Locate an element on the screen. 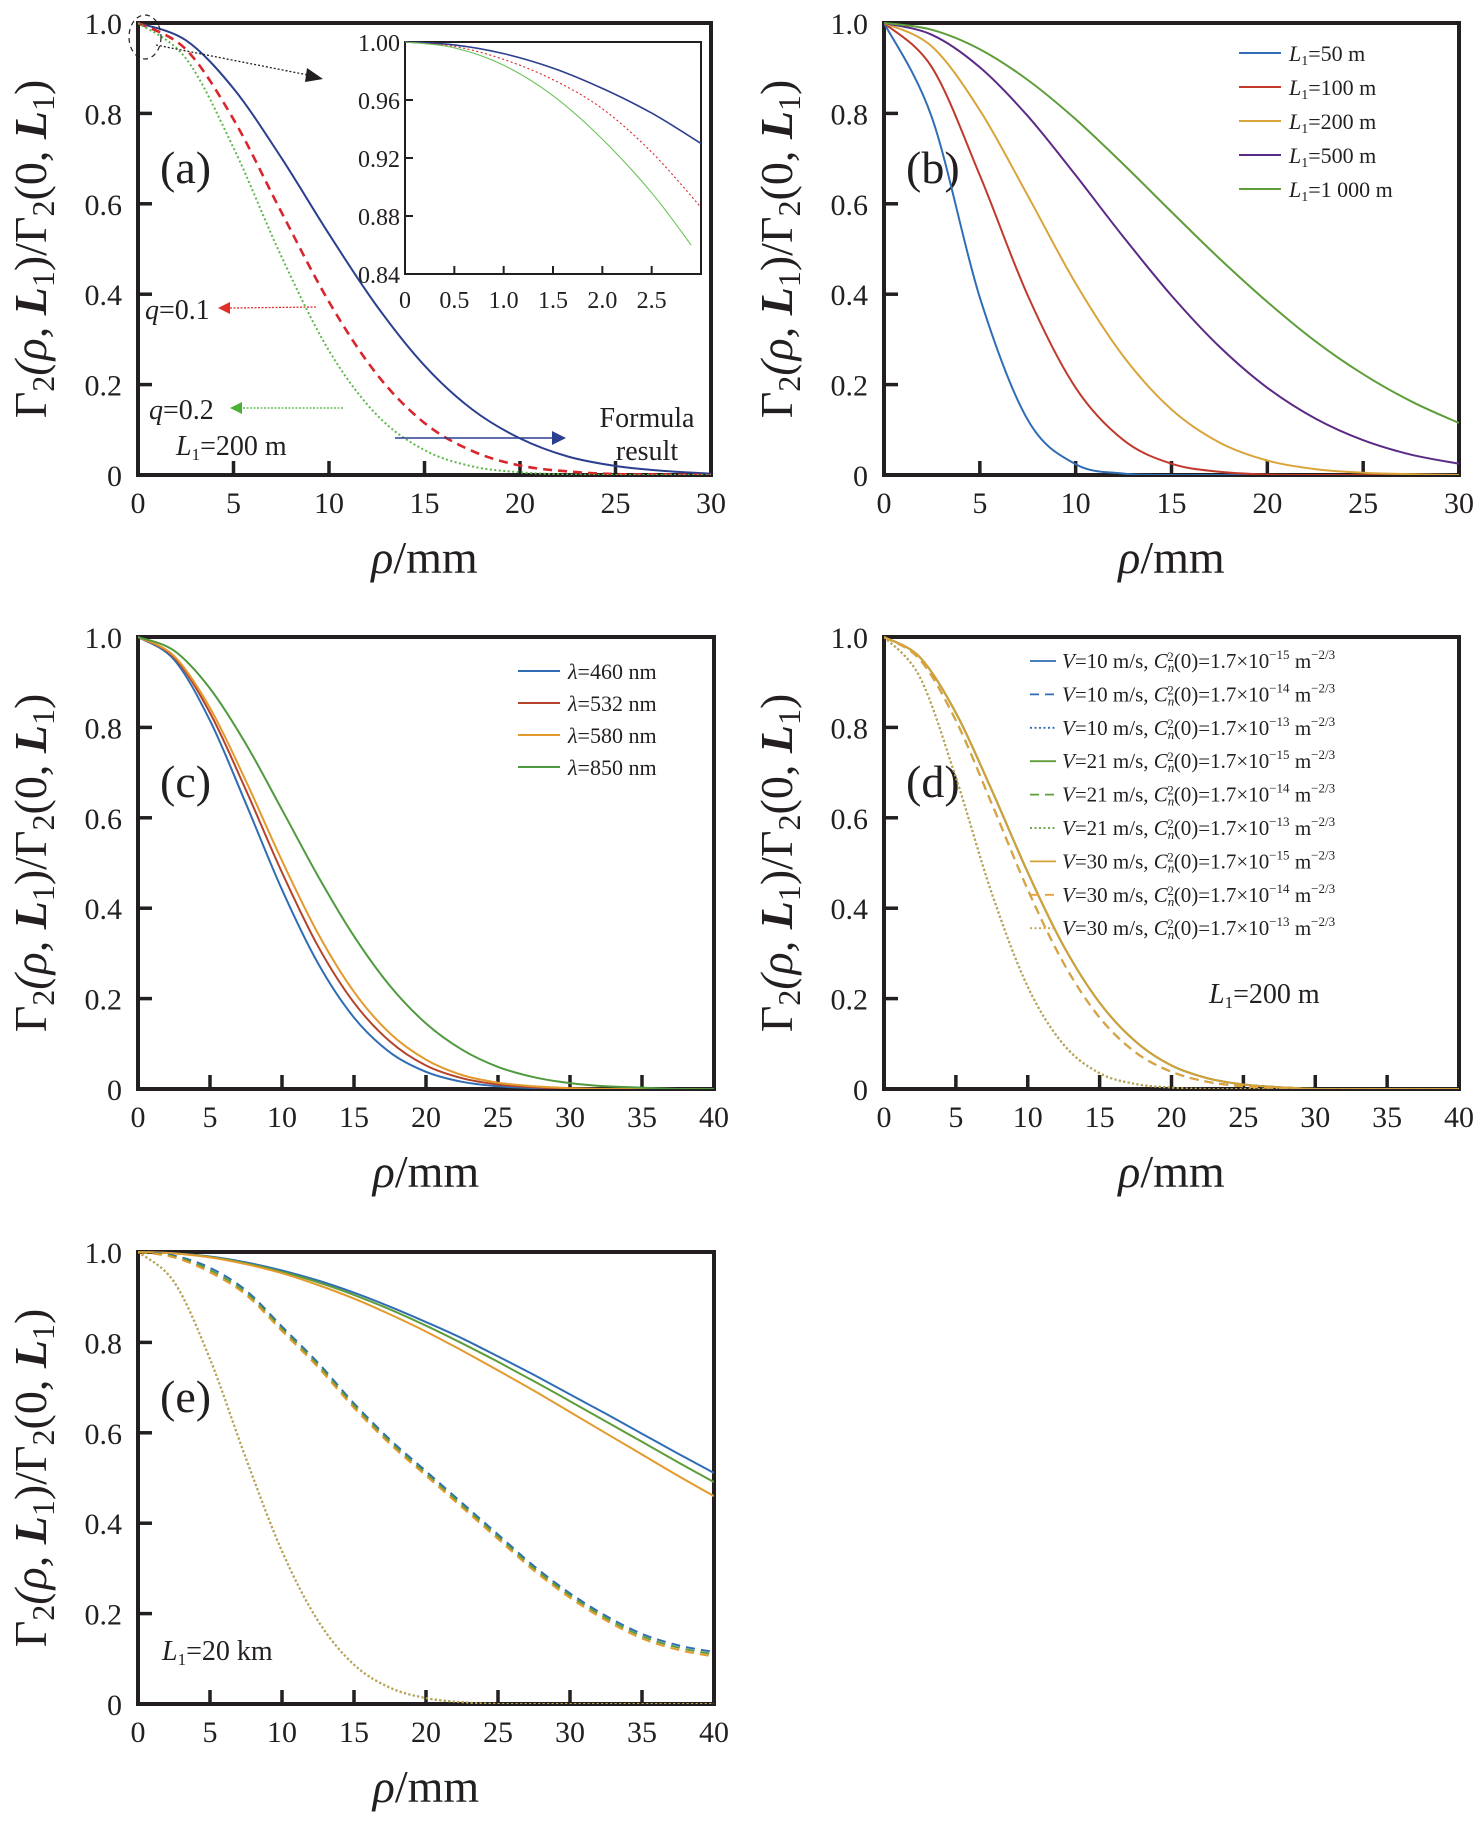  panel-label: (d) is located at coordinates (933, 781).